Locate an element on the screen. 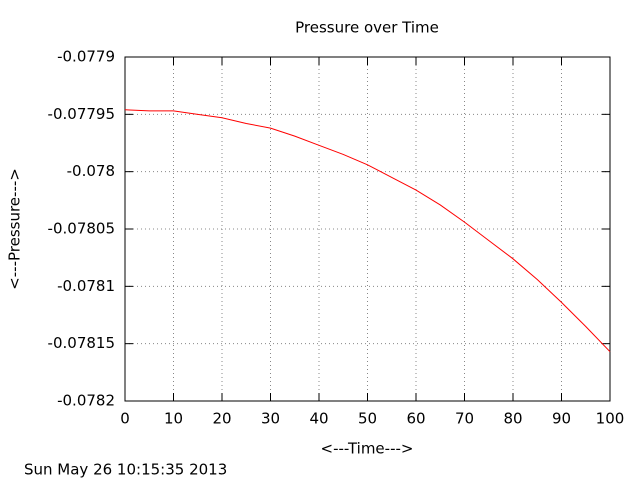 This screenshot has height=480, width=640. y-tick-label: -0.07815 is located at coordinates (81, 343).